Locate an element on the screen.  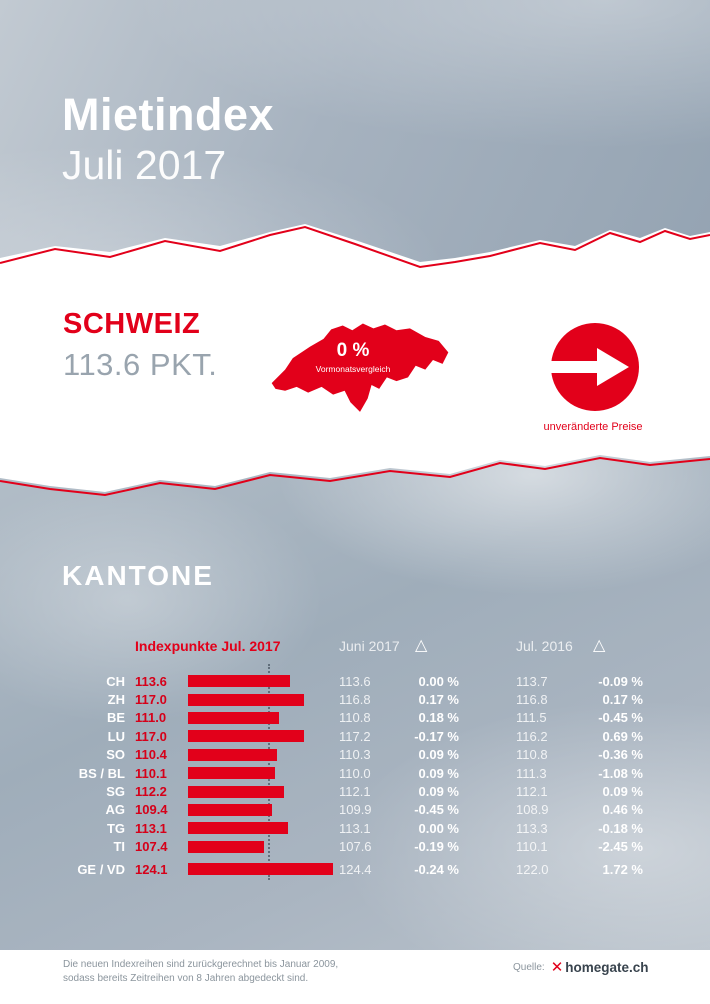
schweiz-index-points: 113.6 PKT. is located at coordinates (140, 364).